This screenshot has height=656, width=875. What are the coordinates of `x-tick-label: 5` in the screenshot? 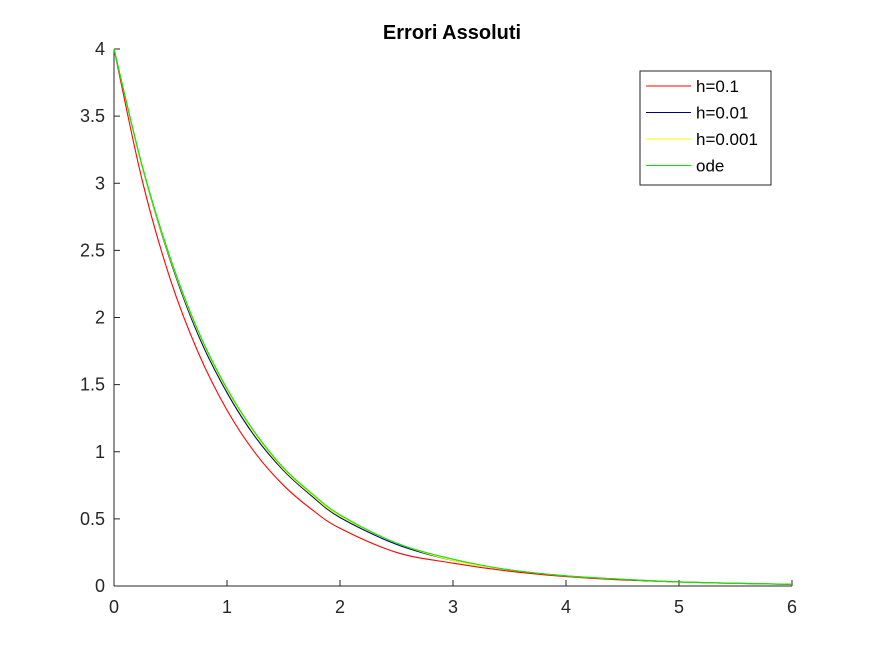 It's located at (679, 607).